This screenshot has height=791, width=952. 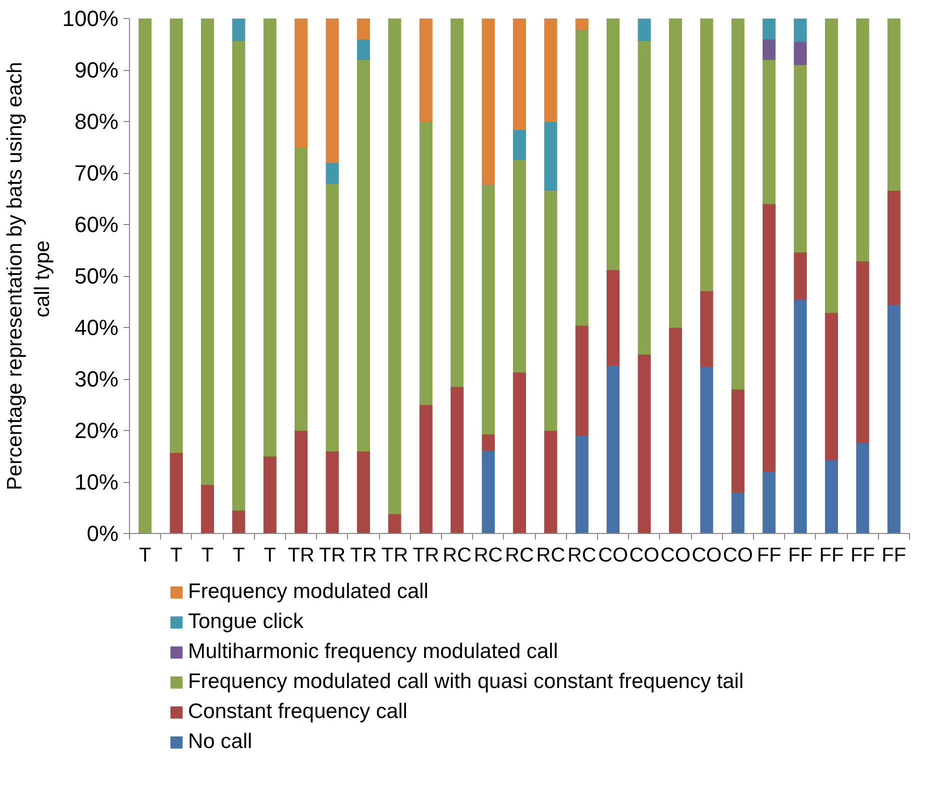 What do you see at coordinates (308, 592) in the screenshot?
I see `legend-label: Frequency modulated call` at bounding box center [308, 592].